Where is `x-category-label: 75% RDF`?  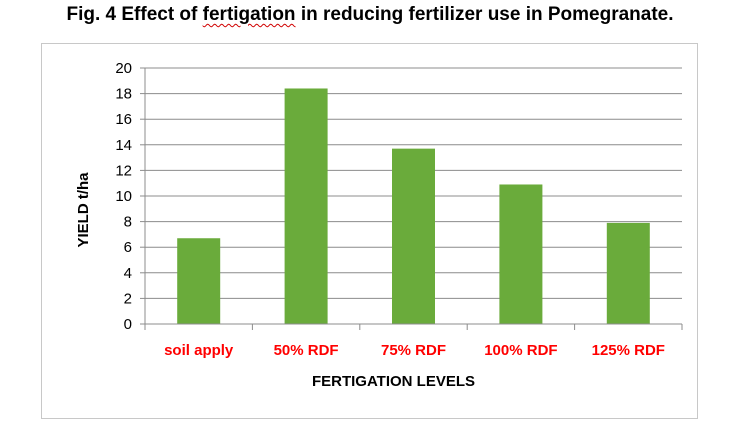 x-category-label: 75% RDF is located at coordinates (413, 350).